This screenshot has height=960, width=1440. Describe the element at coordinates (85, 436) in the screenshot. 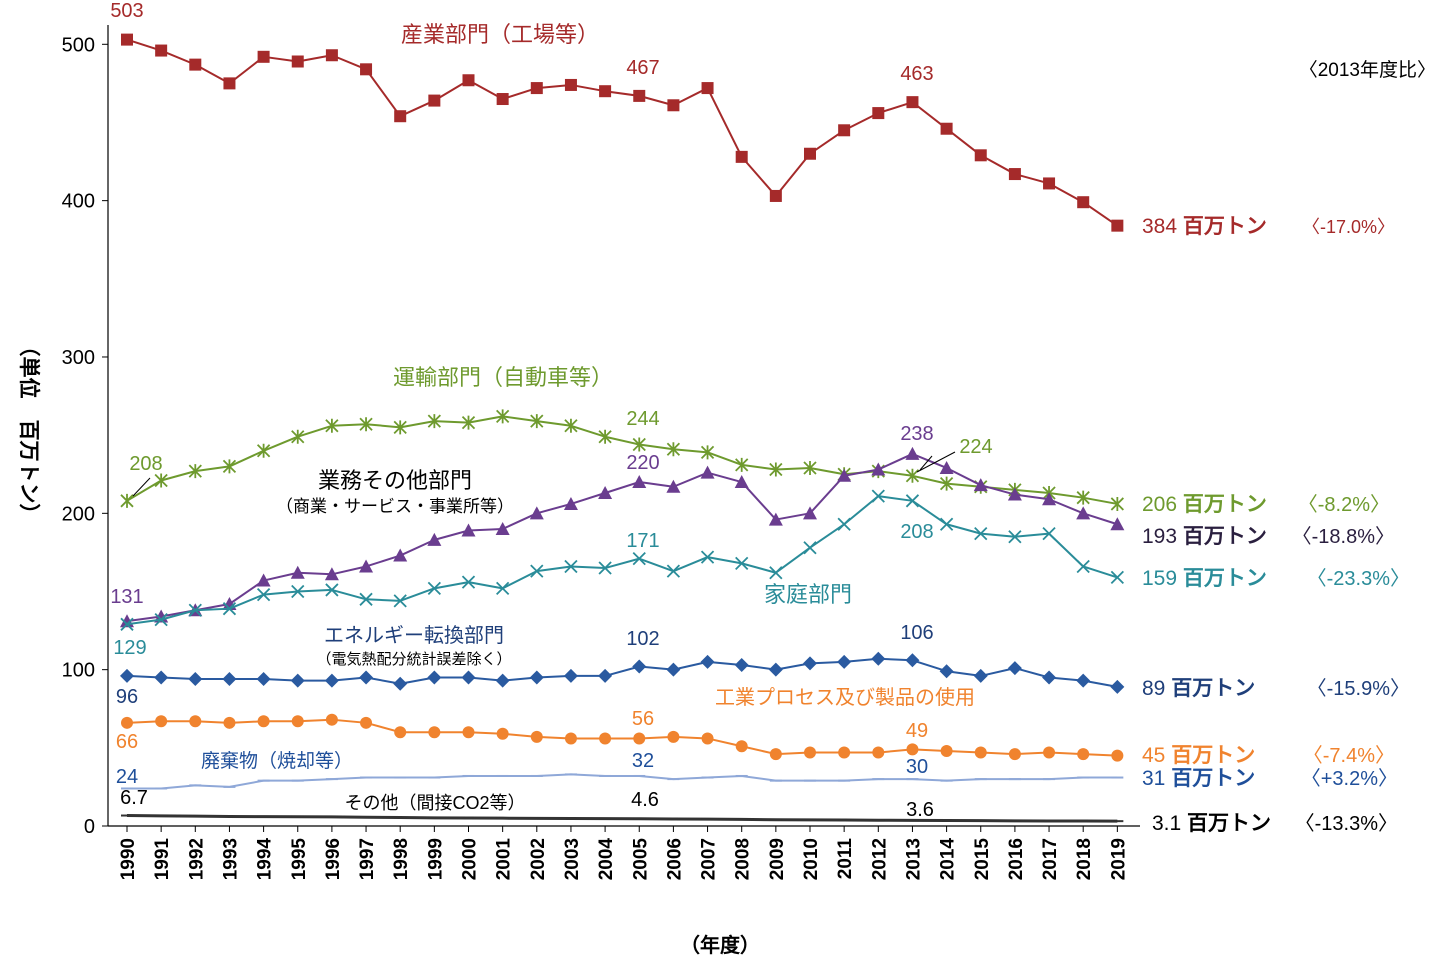

I see `y-ticks: 0 100 200 300 400 500` at that location.